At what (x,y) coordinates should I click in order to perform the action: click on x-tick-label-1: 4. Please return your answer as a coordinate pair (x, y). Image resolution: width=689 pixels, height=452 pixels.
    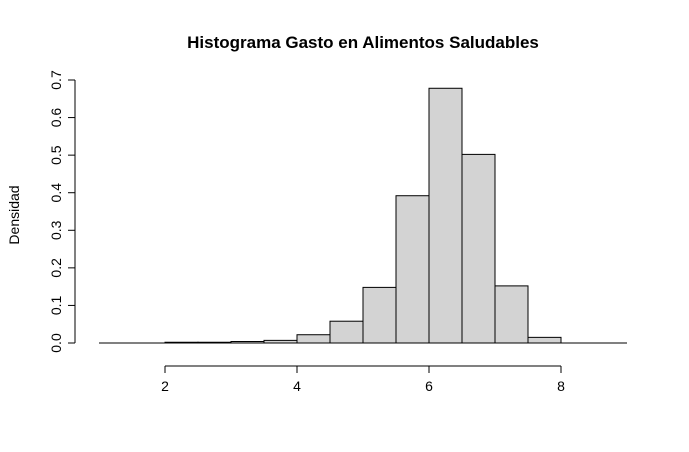
    Looking at the image, I should click on (297, 386).